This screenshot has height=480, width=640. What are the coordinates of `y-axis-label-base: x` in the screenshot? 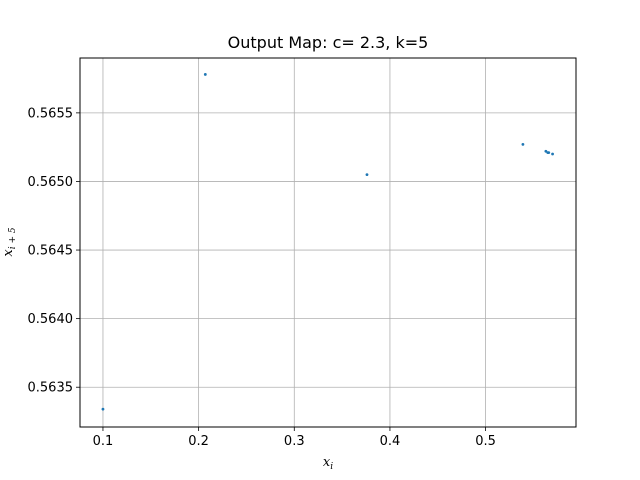 It's located at (8, 253).